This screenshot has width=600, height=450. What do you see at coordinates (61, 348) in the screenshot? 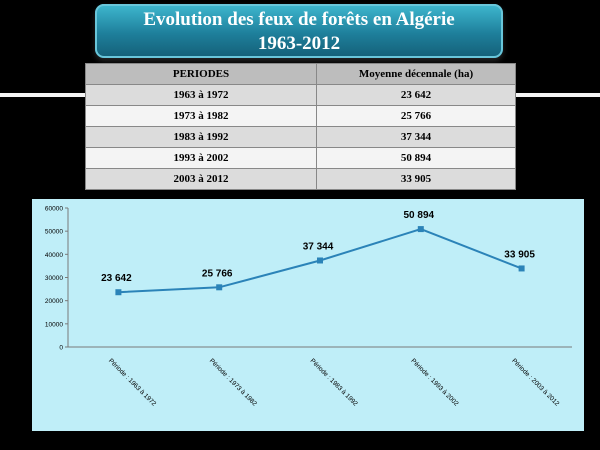
I see `y-tick-label: 0` at bounding box center [61, 348].